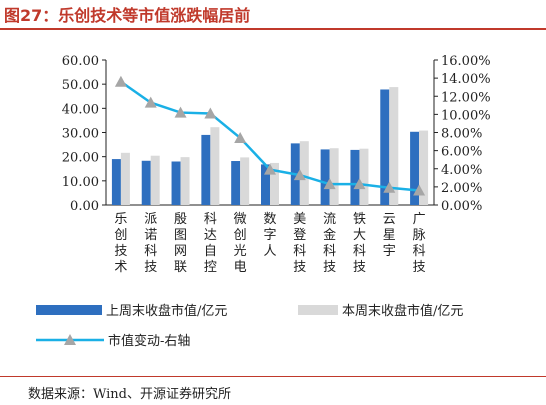 Image resolution: width=546 pixels, height=405 pixels. I want to click on right-tick-label: 2.00%, so click(461, 188).